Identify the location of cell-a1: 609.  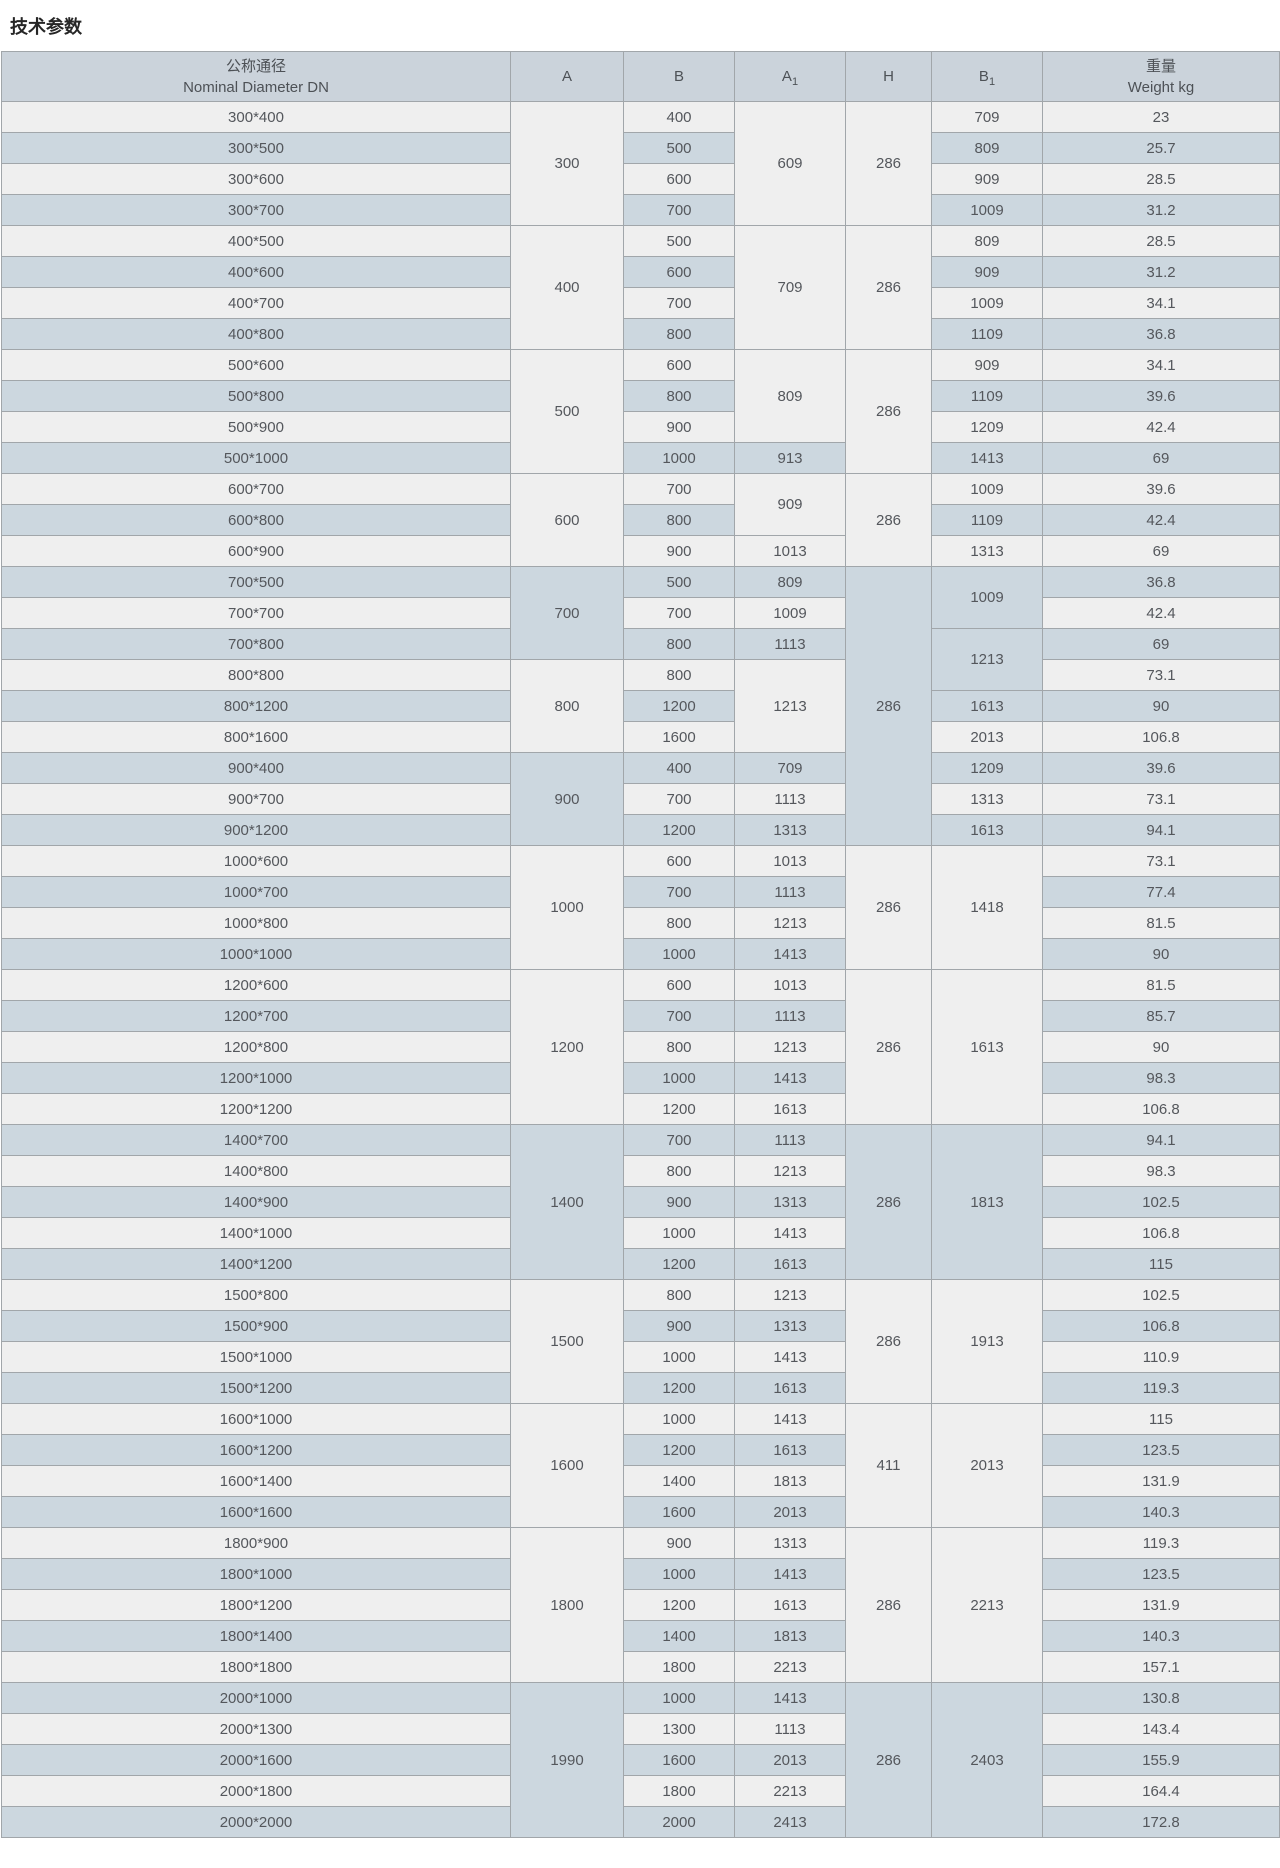
(790, 163).